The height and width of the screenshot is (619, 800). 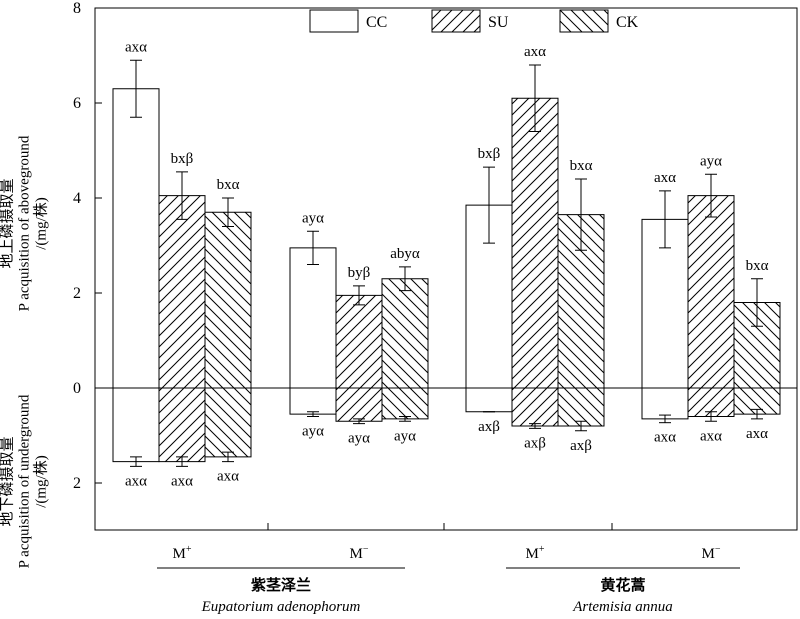 What do you see at coordinates (182, 292) in the screenshot?
I see `bar-above-g0-SU` at bounding box center [182, 292].